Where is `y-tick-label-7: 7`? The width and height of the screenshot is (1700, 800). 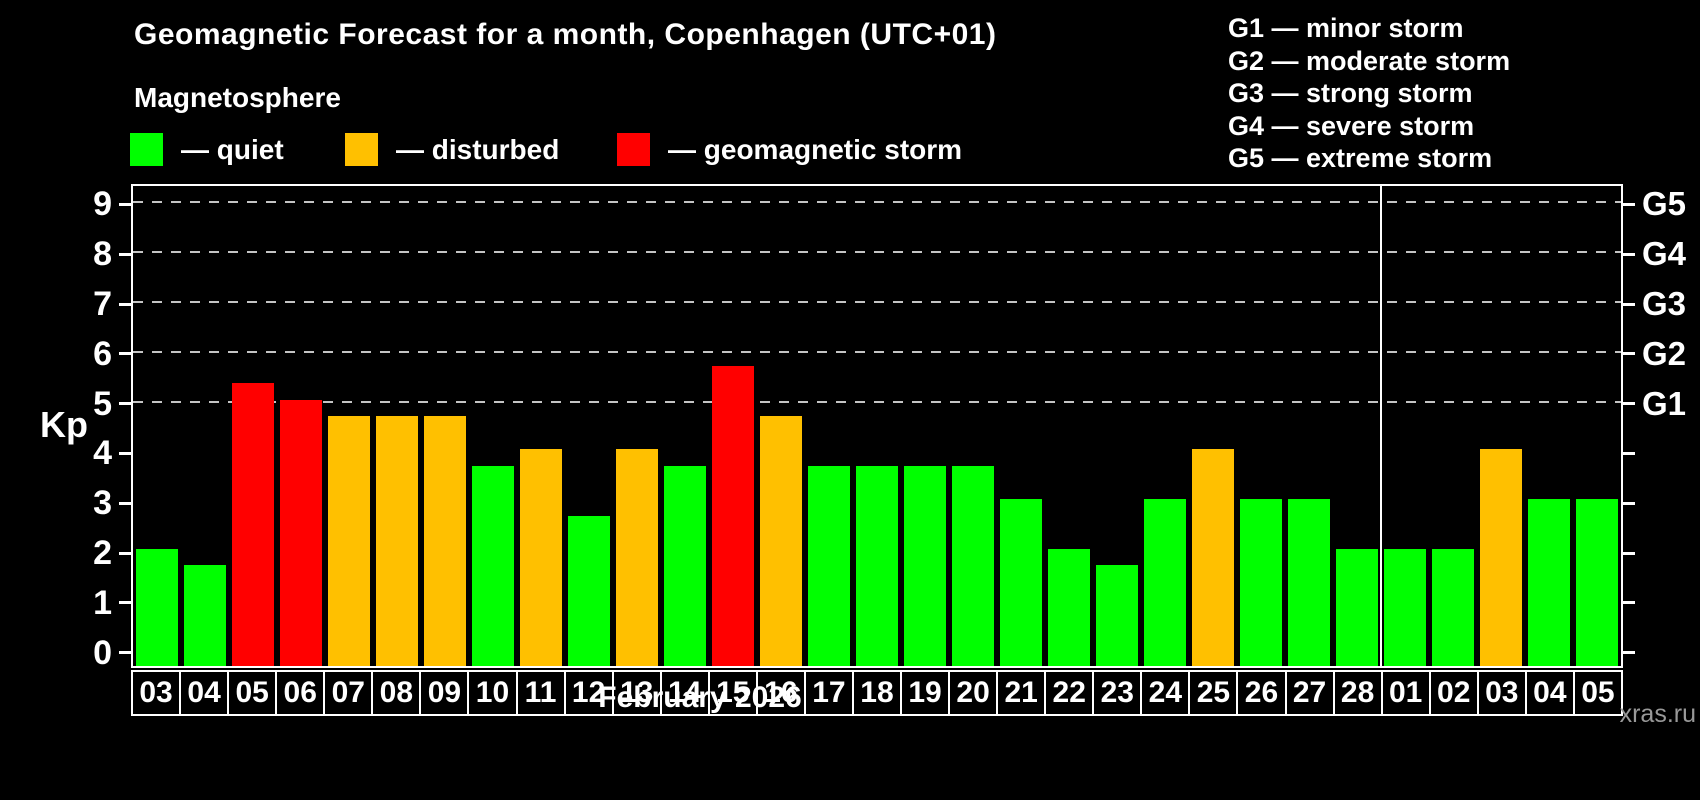 y-tick-label-7: 7 is located at coordinates (102, 304).